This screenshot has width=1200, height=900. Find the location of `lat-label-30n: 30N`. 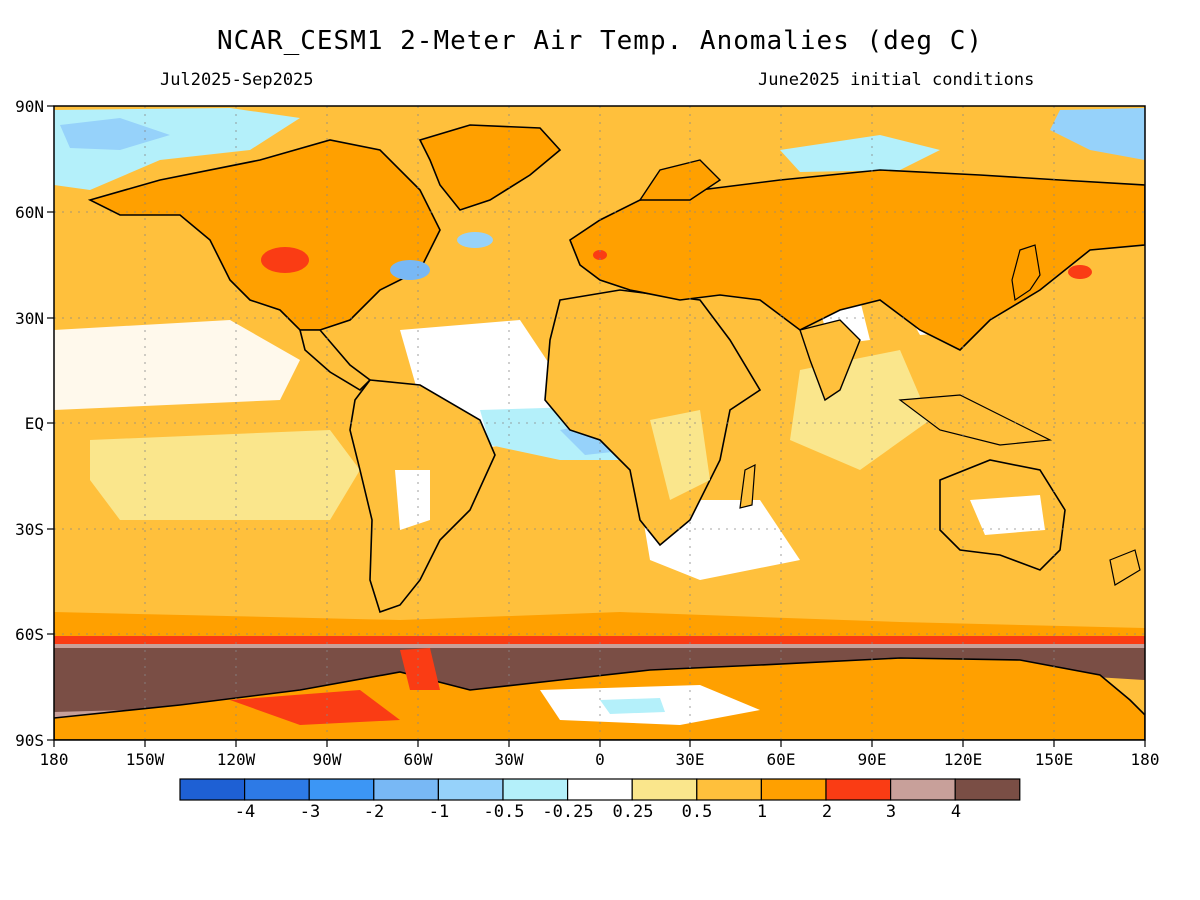

lat-label-30n: 30N is located at coordinates (29, 318).